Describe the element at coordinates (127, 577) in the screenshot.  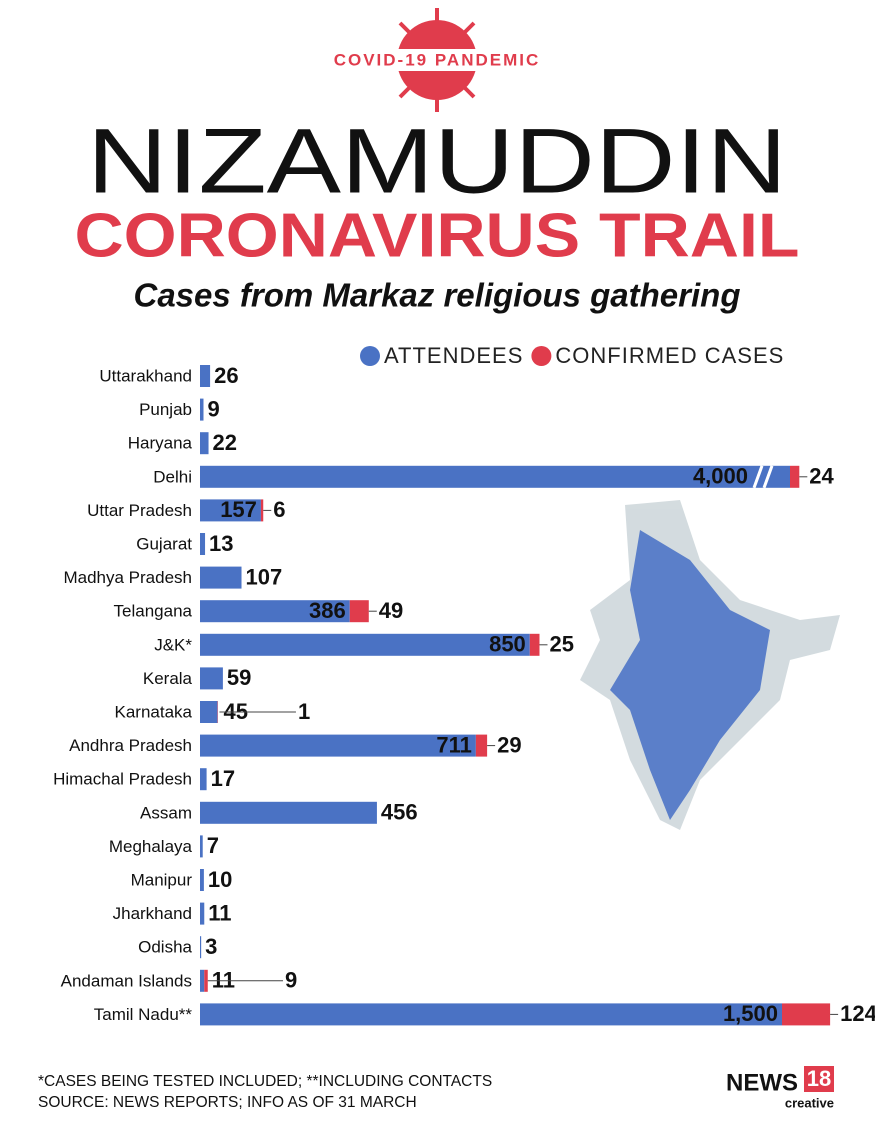
I see `category-label: Madhya Pradesh` at that location.